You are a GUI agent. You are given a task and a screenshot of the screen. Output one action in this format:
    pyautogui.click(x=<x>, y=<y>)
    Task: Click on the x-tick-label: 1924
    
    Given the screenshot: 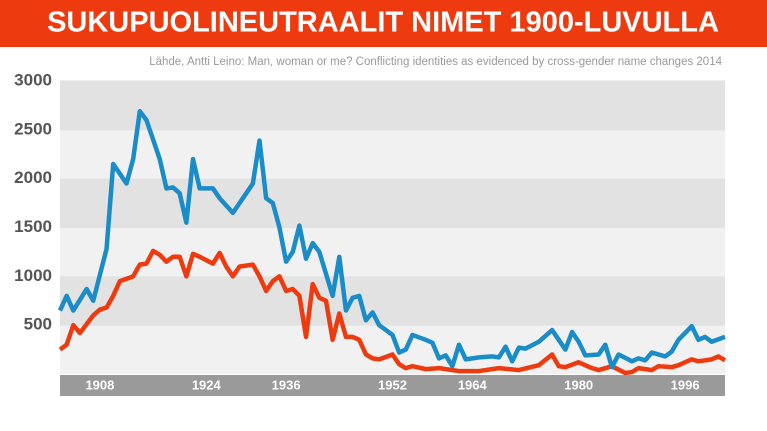 What is the action you would take?
    pyautogui.click(x=207, y=384)
    